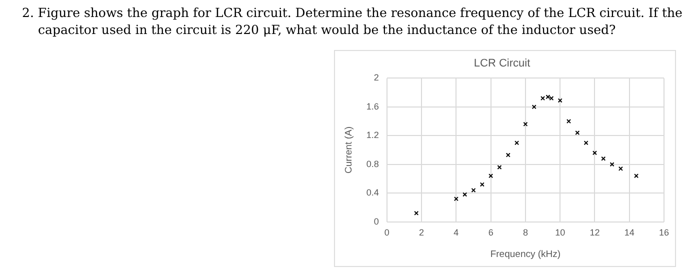 The image size is (698, 272). Describe the element at coordinates (372, 193) in the screenshot. I see `y-tick-label: 0.4` at that location.